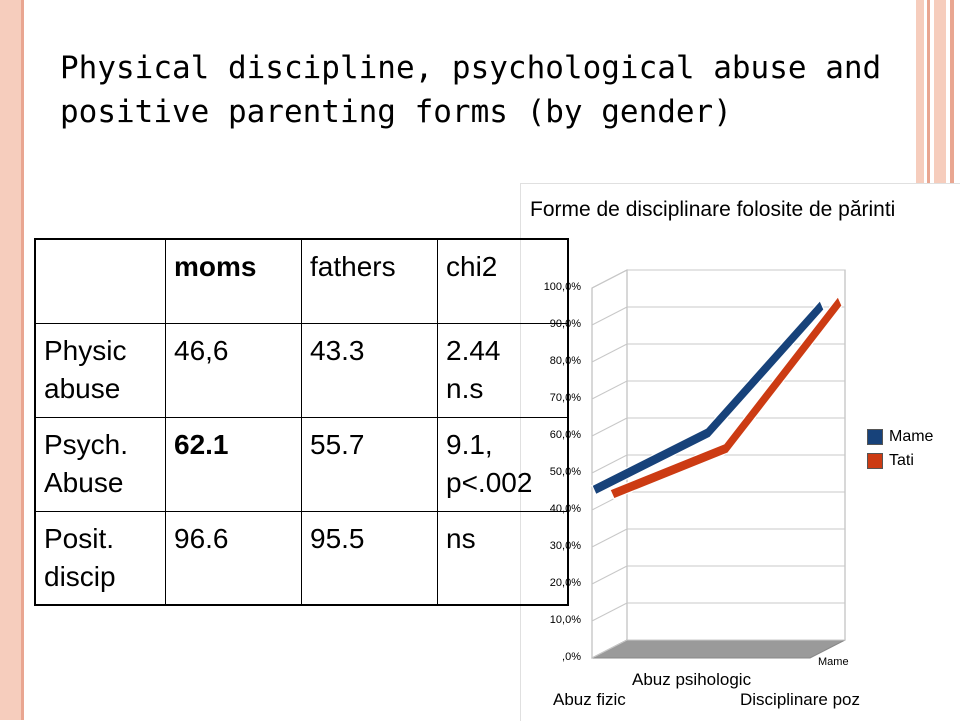  What do you see at coordinates (800, 700) in the screenshot?
I see `x-category-disciplinare-poz: Disciplinare poz` at bounding box center [800, 700].